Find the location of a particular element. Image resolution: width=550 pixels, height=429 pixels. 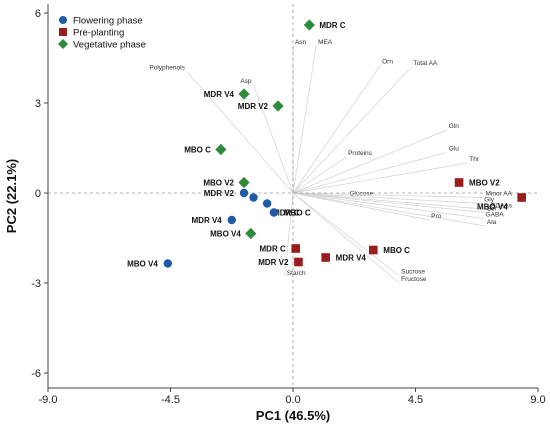

variable-label: Gln is located at coordinates (454, 126).